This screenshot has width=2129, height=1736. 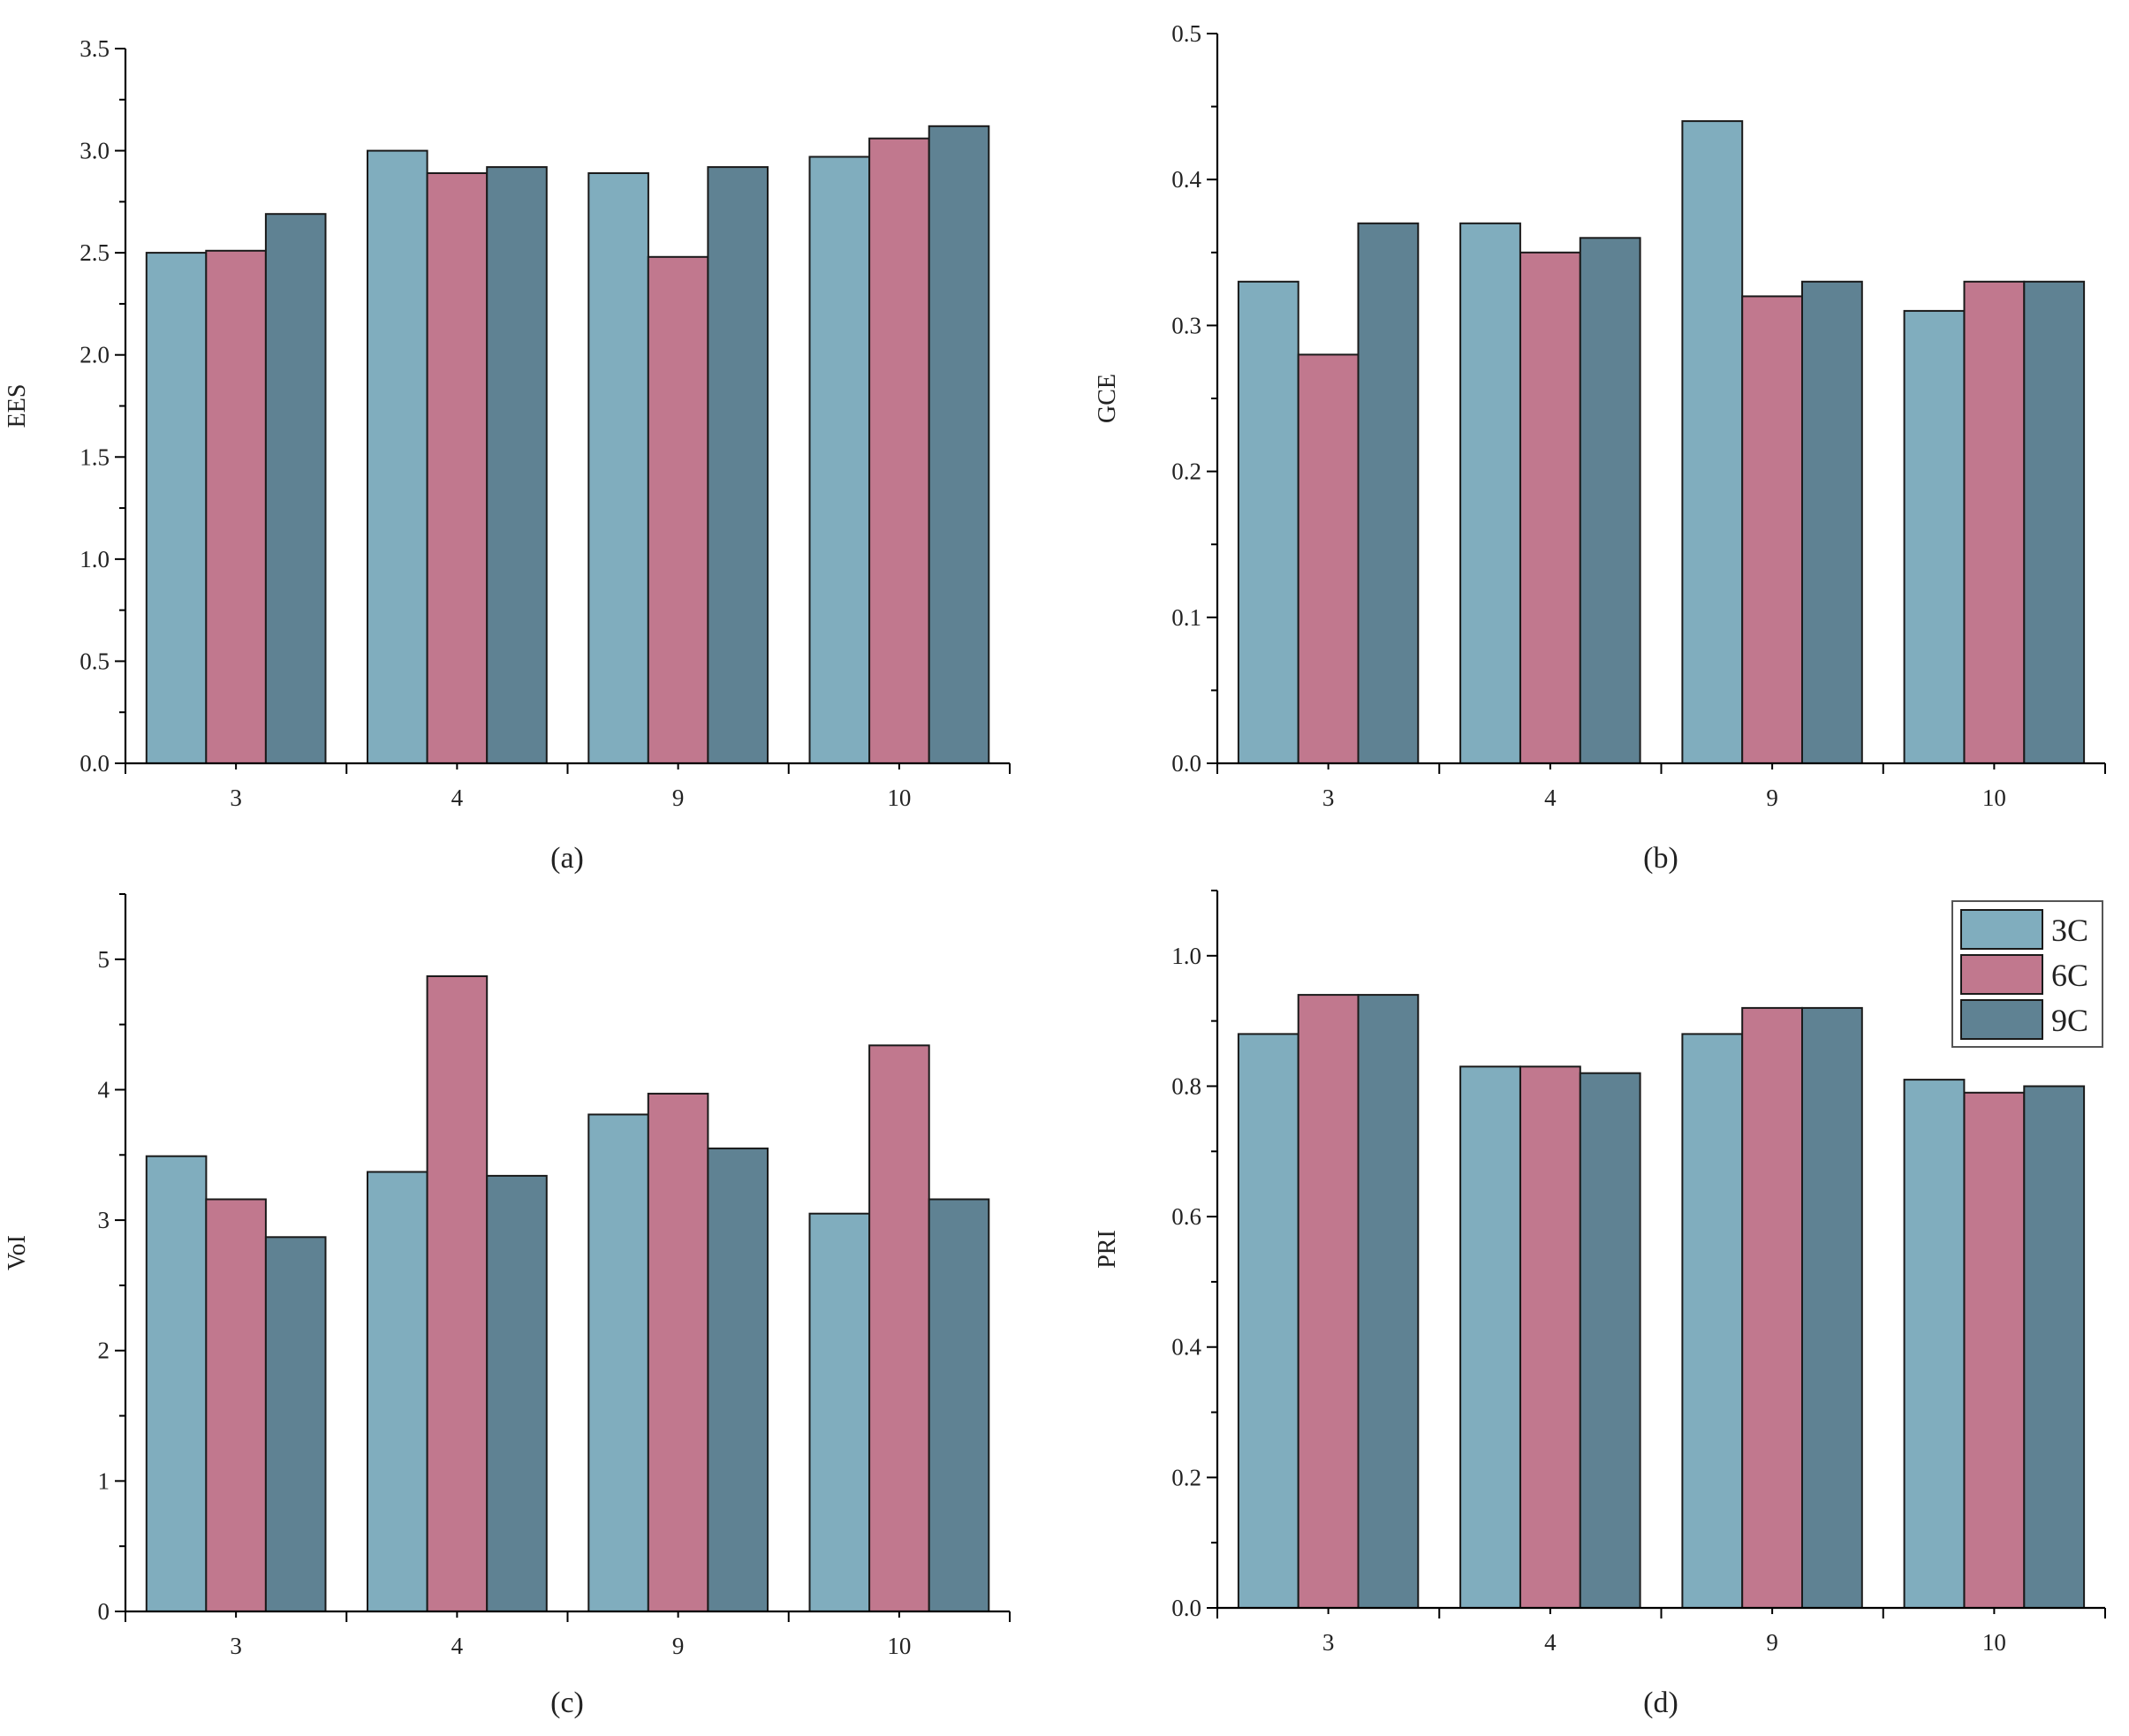 What do you see at coordinates (2001, 929) in the screenshot?
I see `legend-swatch-3C` at bounding box center [2001, 929].